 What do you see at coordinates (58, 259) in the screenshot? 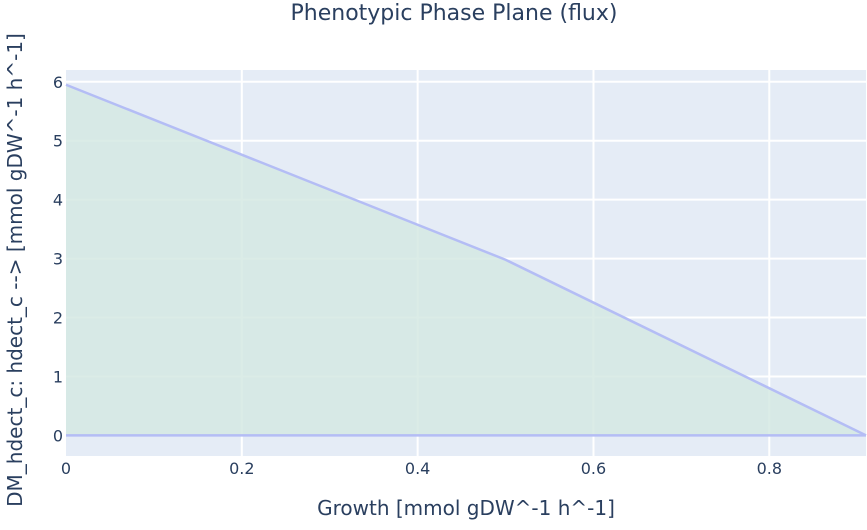
I see `y-tick-label: 3` at bounding box center [58, 259].